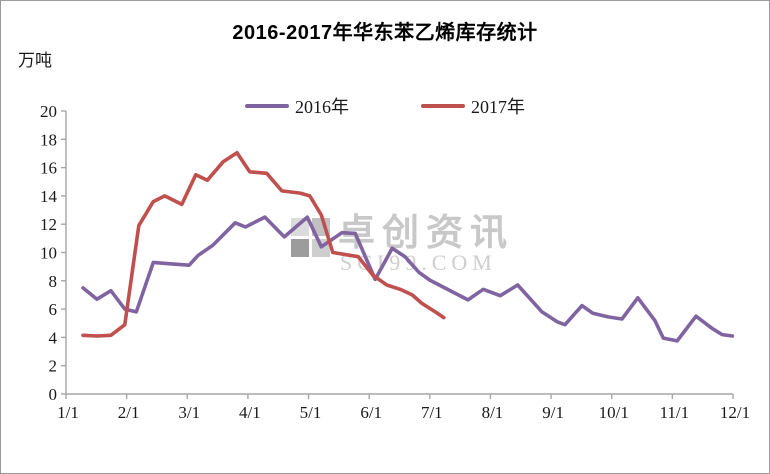 Image resolution: width=770 pixels, height=474 pixels. Describe the element at coordinates (35, 60) in the screenshot. I see `y-axis-unit-label: 万吨` at that location.